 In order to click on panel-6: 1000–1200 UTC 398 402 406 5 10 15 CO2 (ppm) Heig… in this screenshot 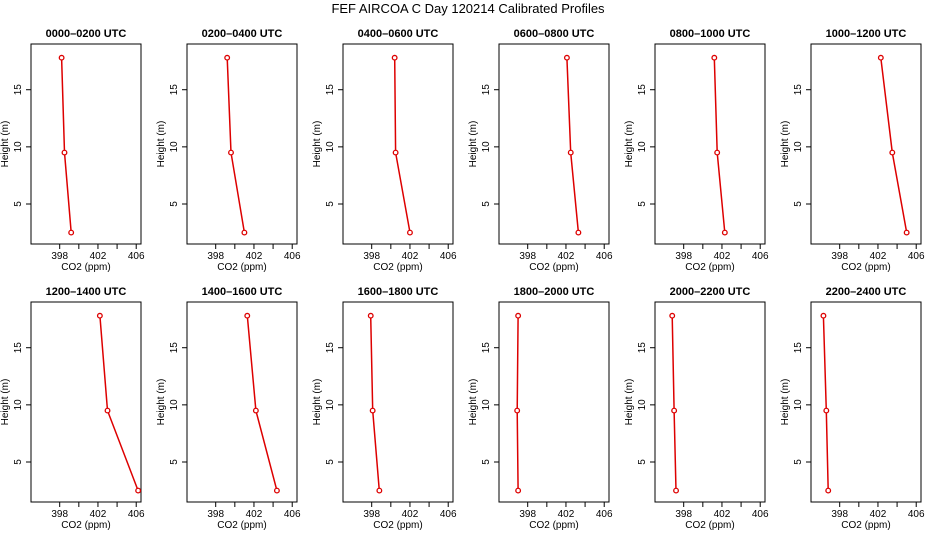, I will do `click(852, 150)`.